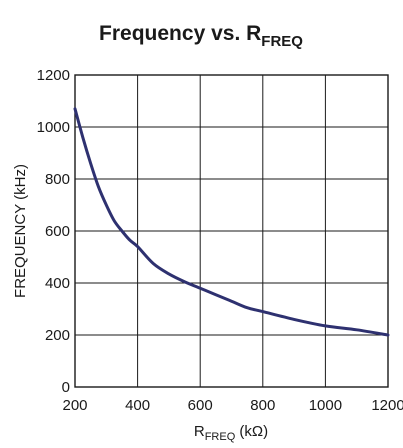 The image size is (403, 448). Describe the element at coordinates (53, 75) in the screenshot. I see `y-tick-label: 1200` at that location.